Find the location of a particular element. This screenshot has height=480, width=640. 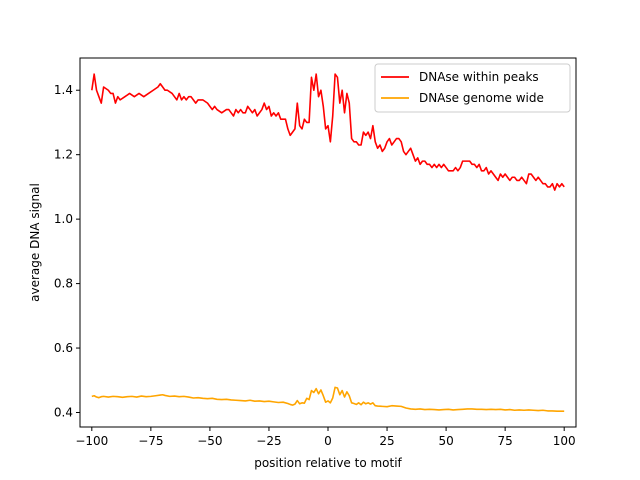

y-tick-label: 1.0 is located at coordinates (63, 219).